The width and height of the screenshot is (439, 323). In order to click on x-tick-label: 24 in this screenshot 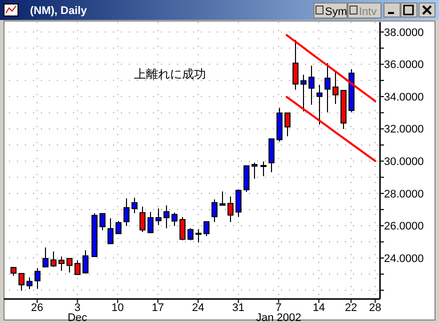, I will do `click(198, 308)`.